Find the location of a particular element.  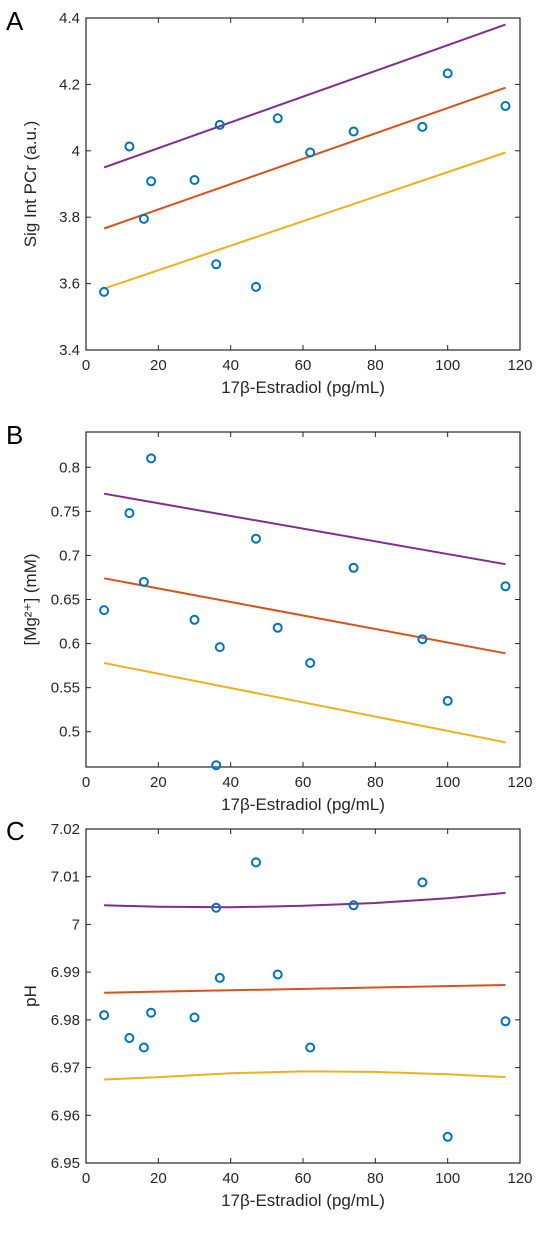

y-tick-label: 0.75 is located at coordinates (65, 511).